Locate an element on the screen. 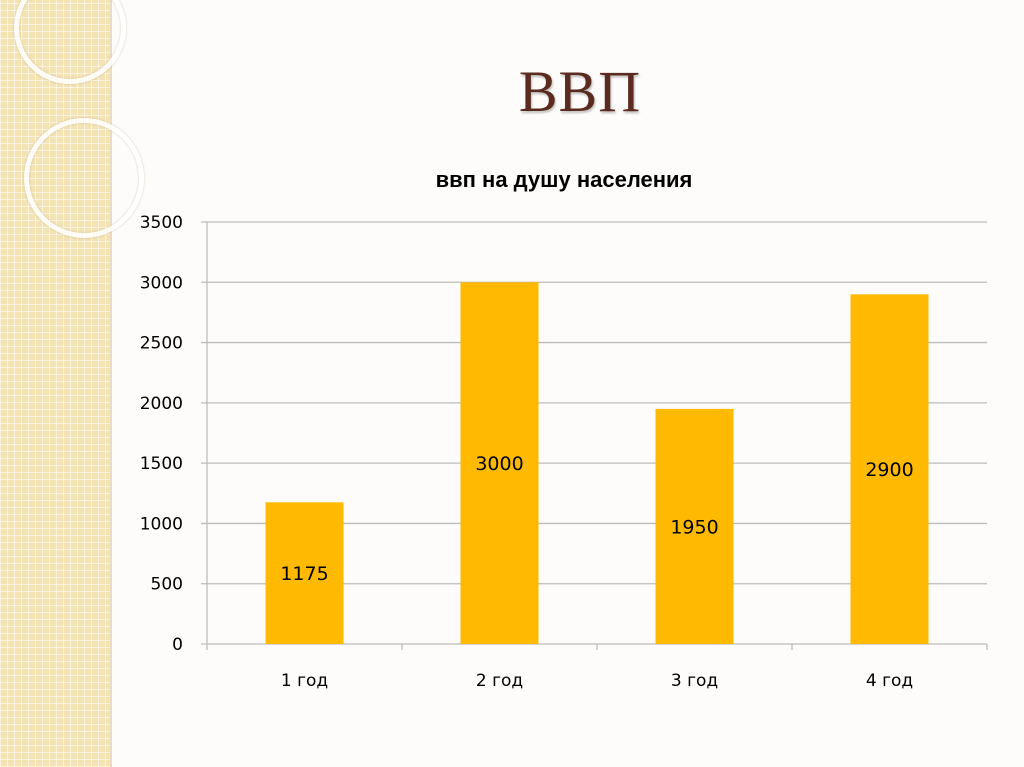 This screenshot has width=1024, height=767. decorative-ring-middle is located at coordinates (84, 178).